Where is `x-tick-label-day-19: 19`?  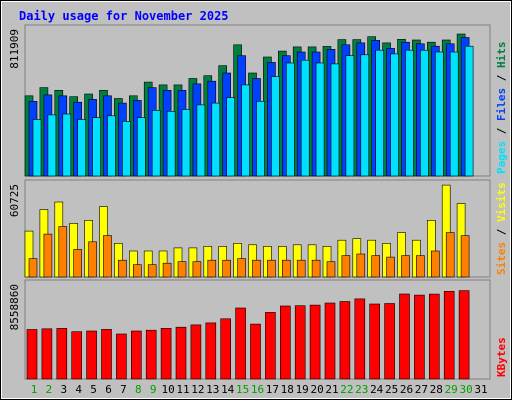
x-tick-label-day-19: 19 is located at coordinates (302, 389).